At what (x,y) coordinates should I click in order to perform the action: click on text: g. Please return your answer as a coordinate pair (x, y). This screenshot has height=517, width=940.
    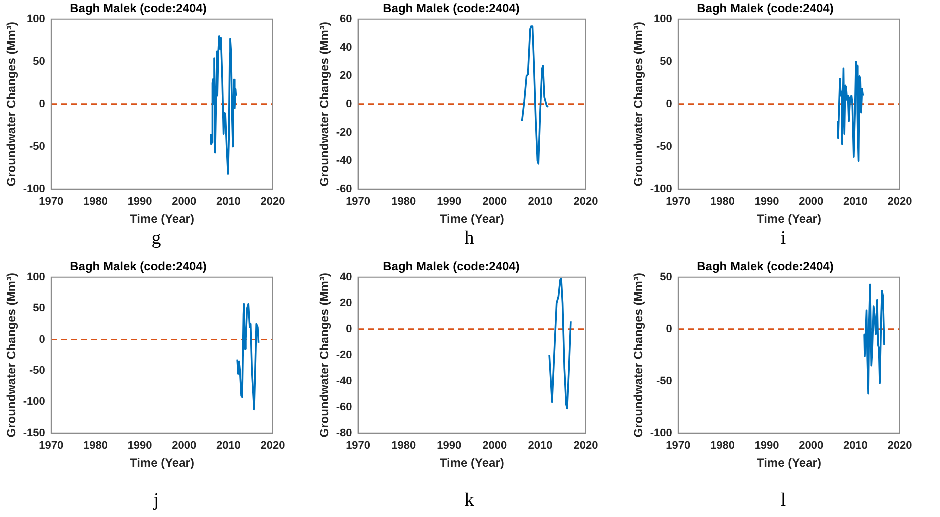
    Looking at the image, I should click on (156, 239).